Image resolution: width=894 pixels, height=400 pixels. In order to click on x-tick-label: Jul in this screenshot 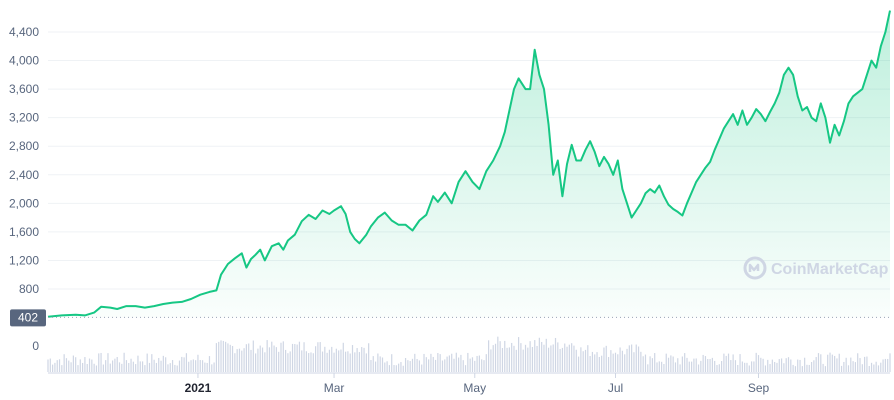, I will do `click(615, 388)`.